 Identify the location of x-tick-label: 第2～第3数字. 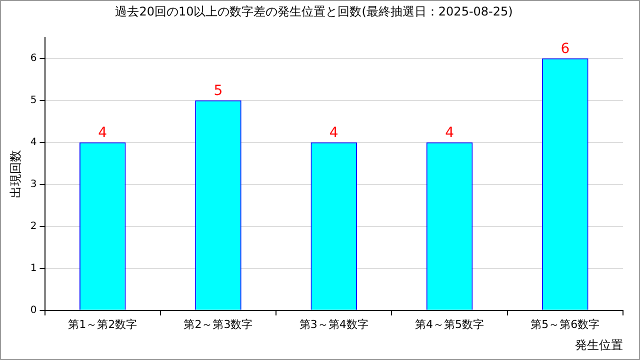
(218, 324).